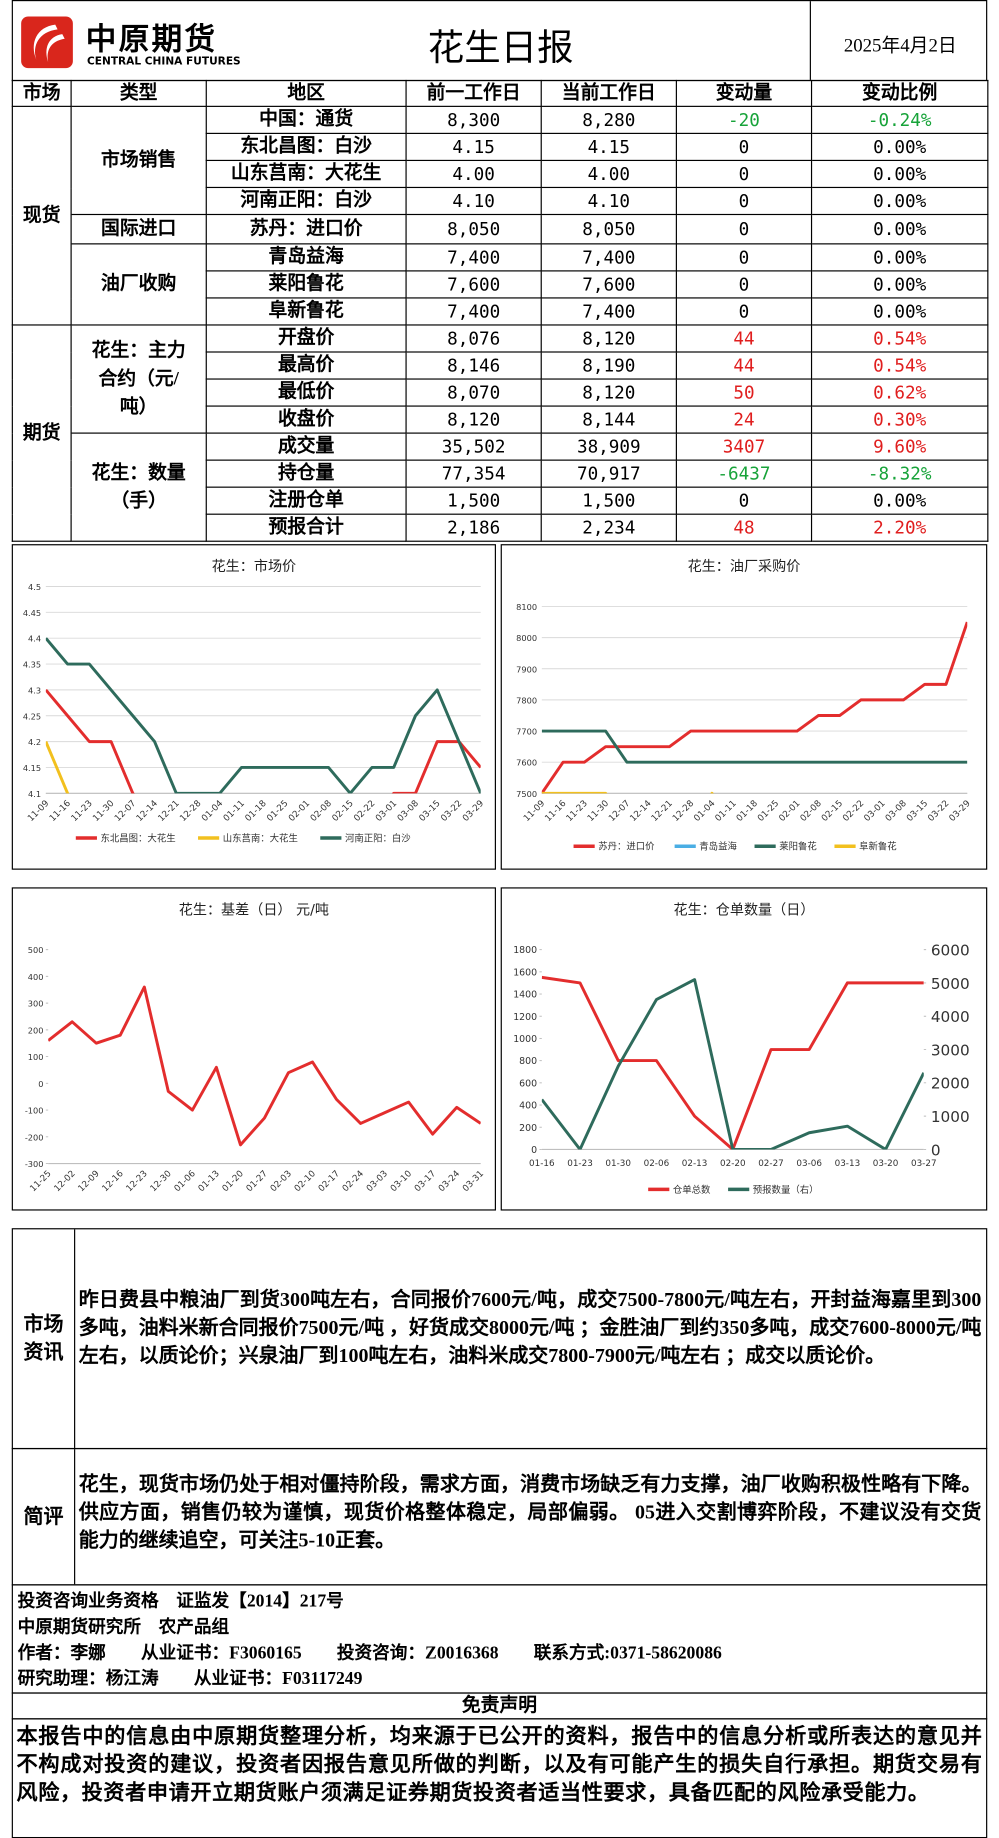  Describe the element at coordinates (608, 392) in the screenshot. I see `value-cell: 8,120` at that location.